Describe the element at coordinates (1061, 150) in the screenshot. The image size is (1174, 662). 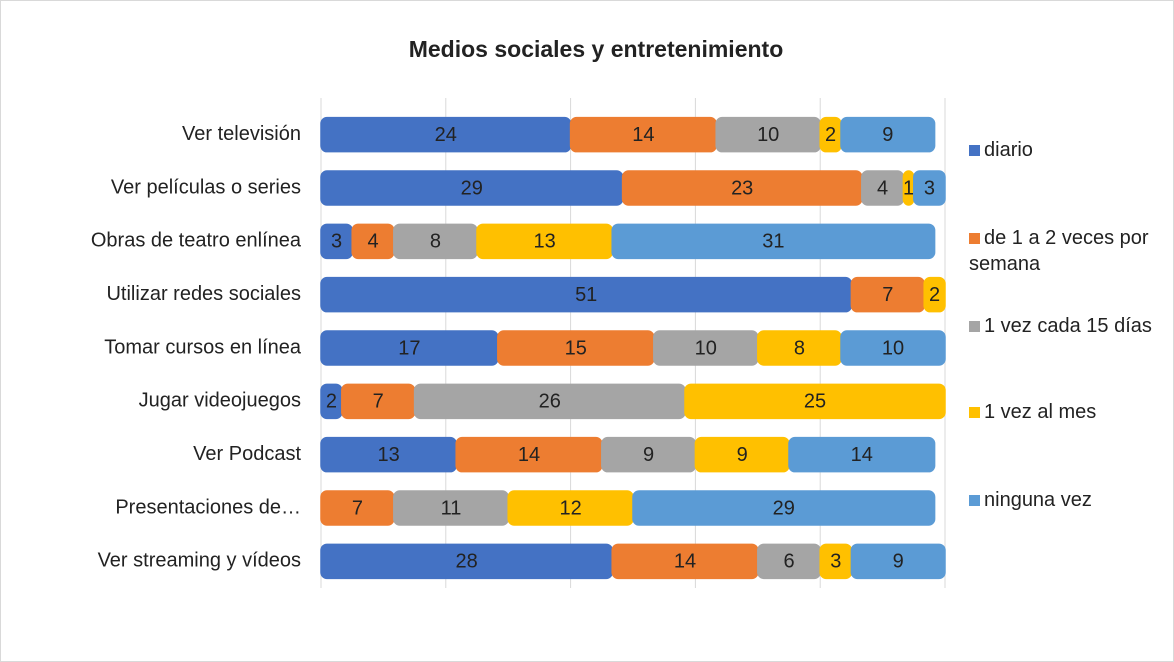
I see `legend-item: diario` at that location.